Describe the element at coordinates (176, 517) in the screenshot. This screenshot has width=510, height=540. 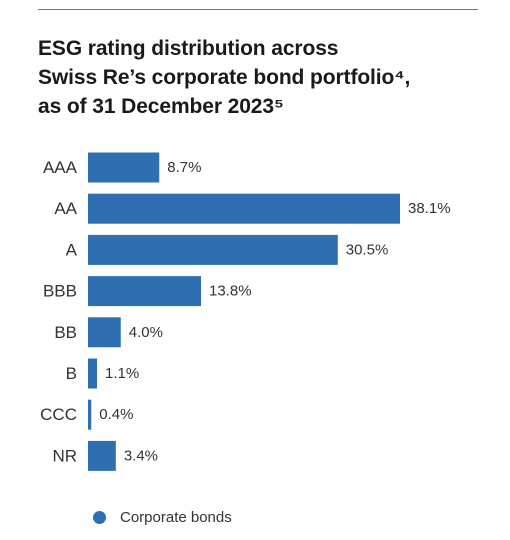
I see `legend-label: Corporate bonds` at that location.